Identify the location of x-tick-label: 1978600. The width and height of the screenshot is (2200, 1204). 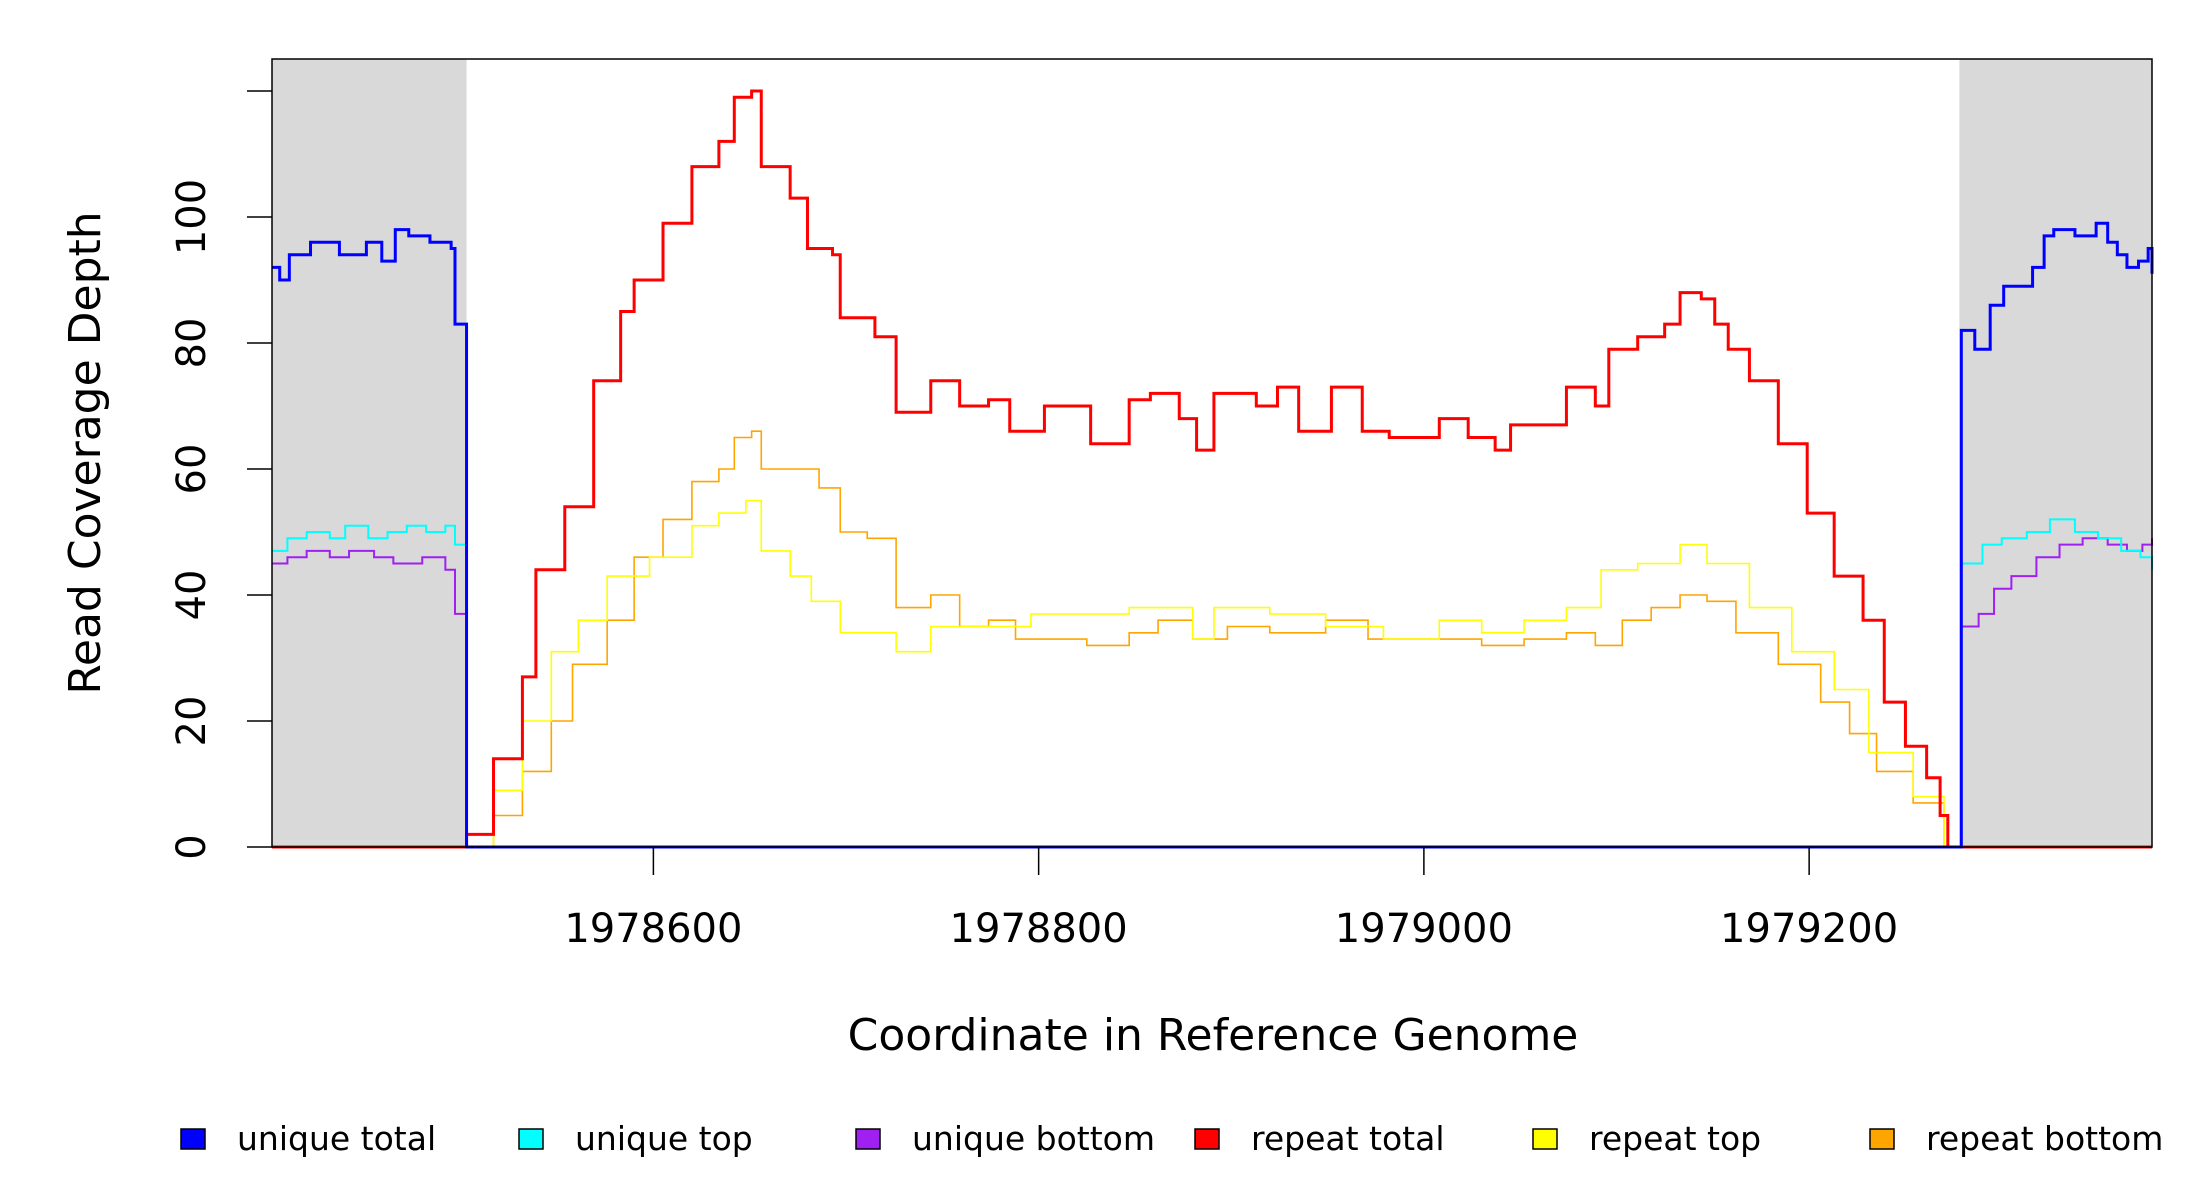
(653, 929).